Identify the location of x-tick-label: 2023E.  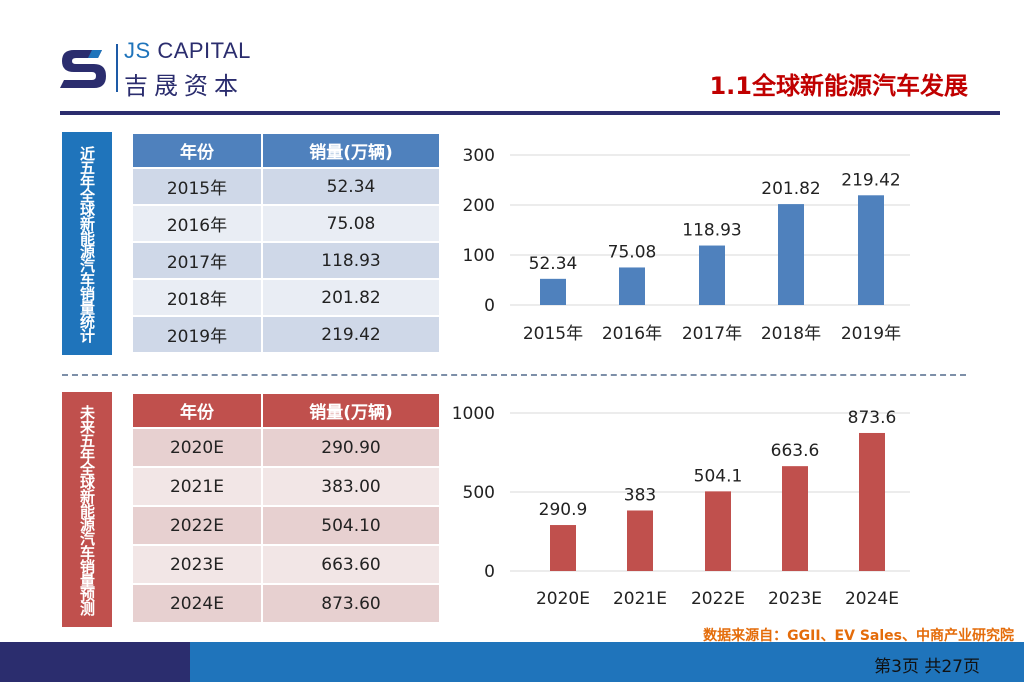
(795, 599).